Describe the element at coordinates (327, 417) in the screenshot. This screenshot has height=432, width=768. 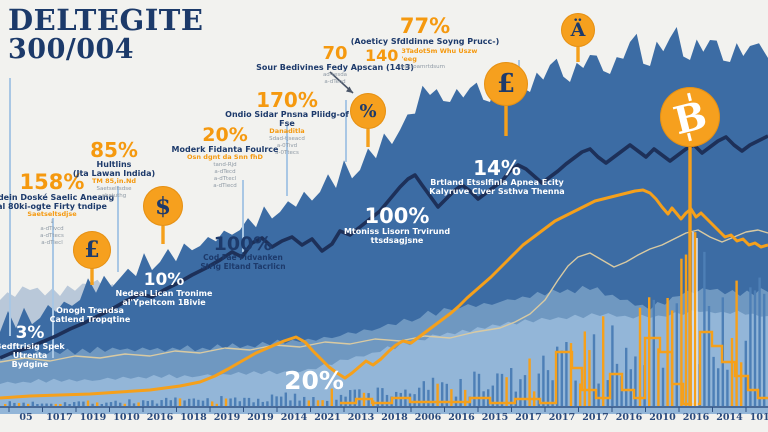
I see `x-axis-label: 2021` at that location.